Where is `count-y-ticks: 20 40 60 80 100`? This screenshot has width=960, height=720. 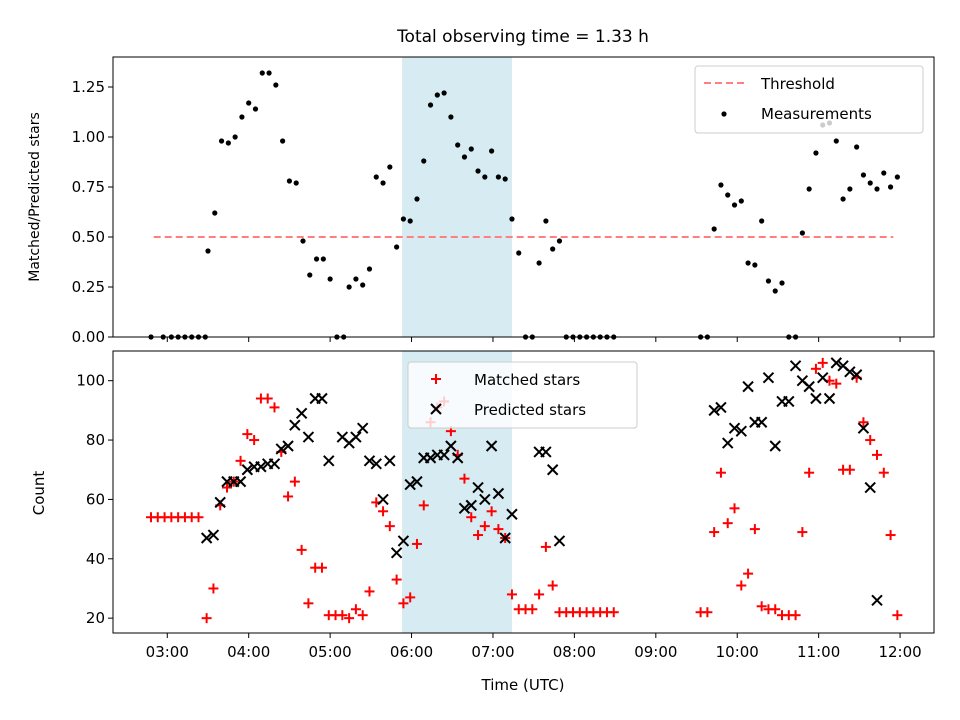 count-y-ticks: 20 40 60 80 100 is located at coordinates (94, 499).